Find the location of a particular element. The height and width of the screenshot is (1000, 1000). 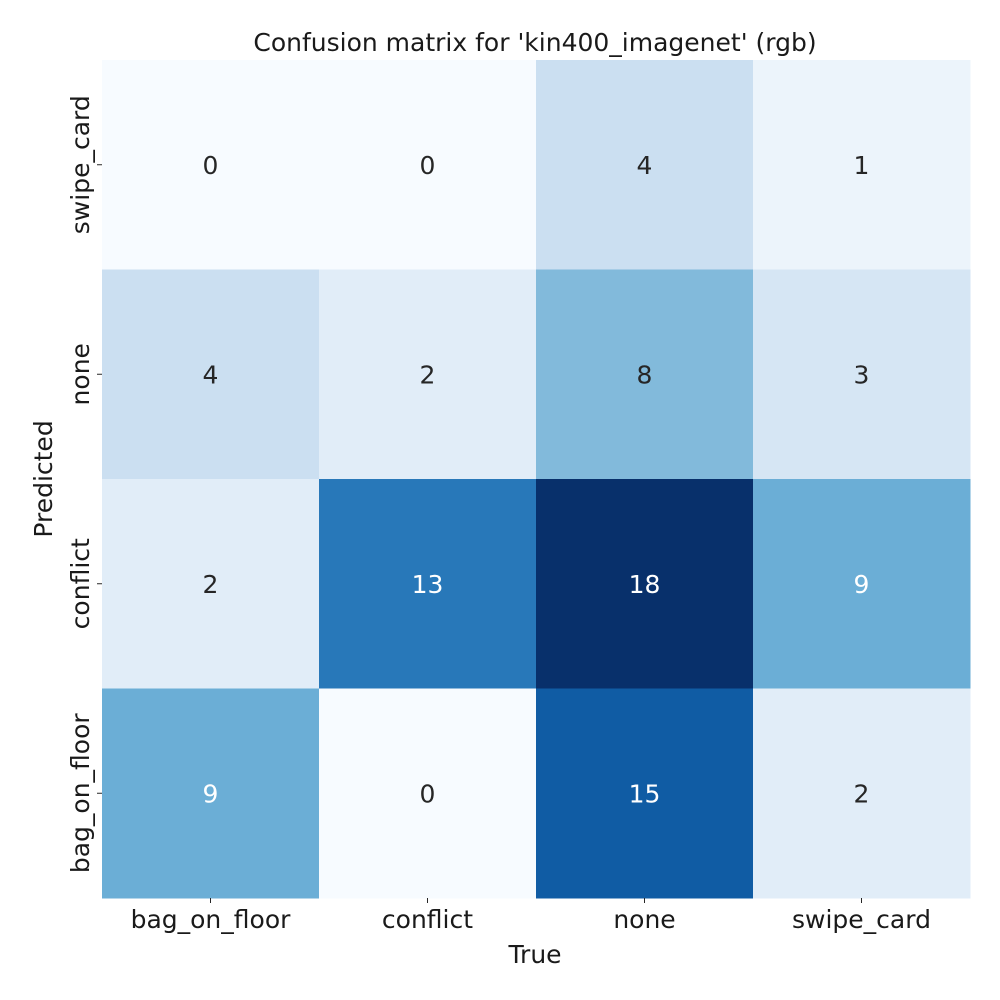

cell-value-label: 3 is located at coordinates (862, 374).